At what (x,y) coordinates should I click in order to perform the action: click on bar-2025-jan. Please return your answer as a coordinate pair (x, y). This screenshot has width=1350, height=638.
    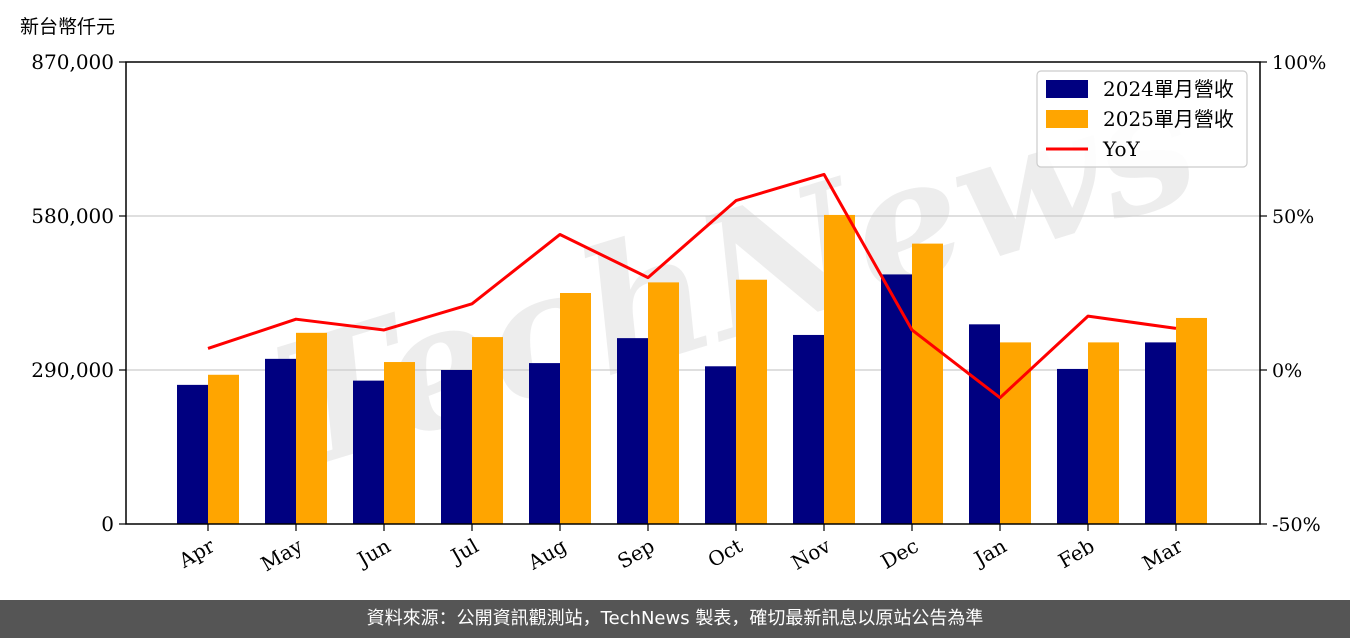
    Looking at the image, I should click on (1015, 433).